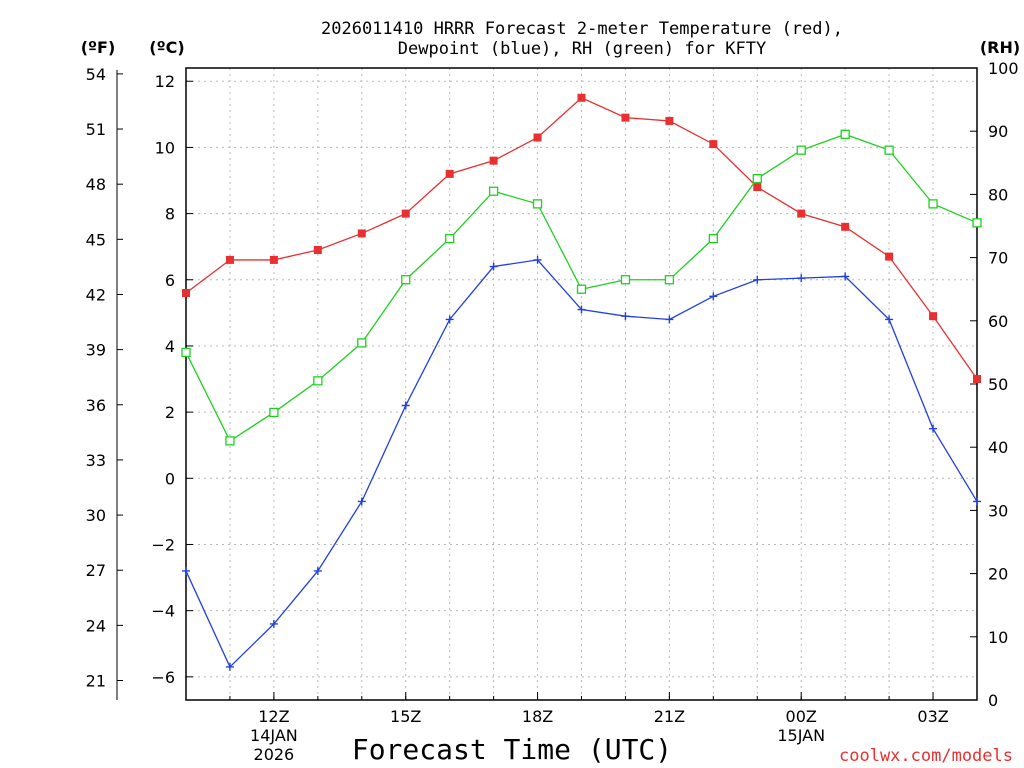 Image resolution: width=1024 pixels, height=768 pixels. Describe the element at coordinates (926, 756) in the screenshot. I see `credit-link: coolwx.com/models` at that location.